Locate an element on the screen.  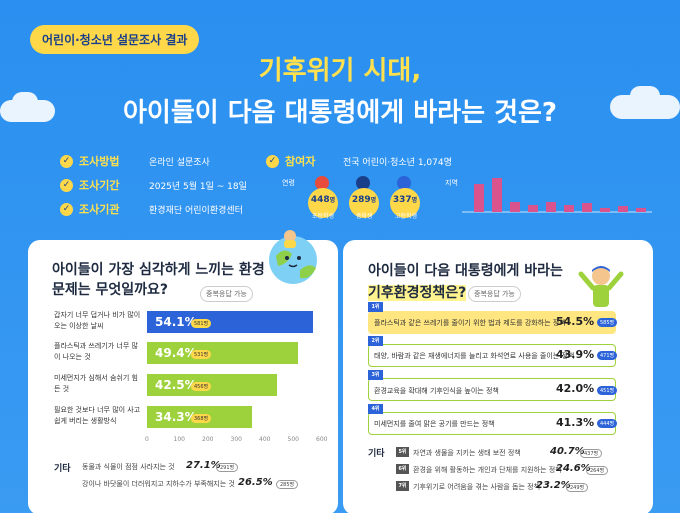
region-mini-chart is located at coordinates (557, 195).